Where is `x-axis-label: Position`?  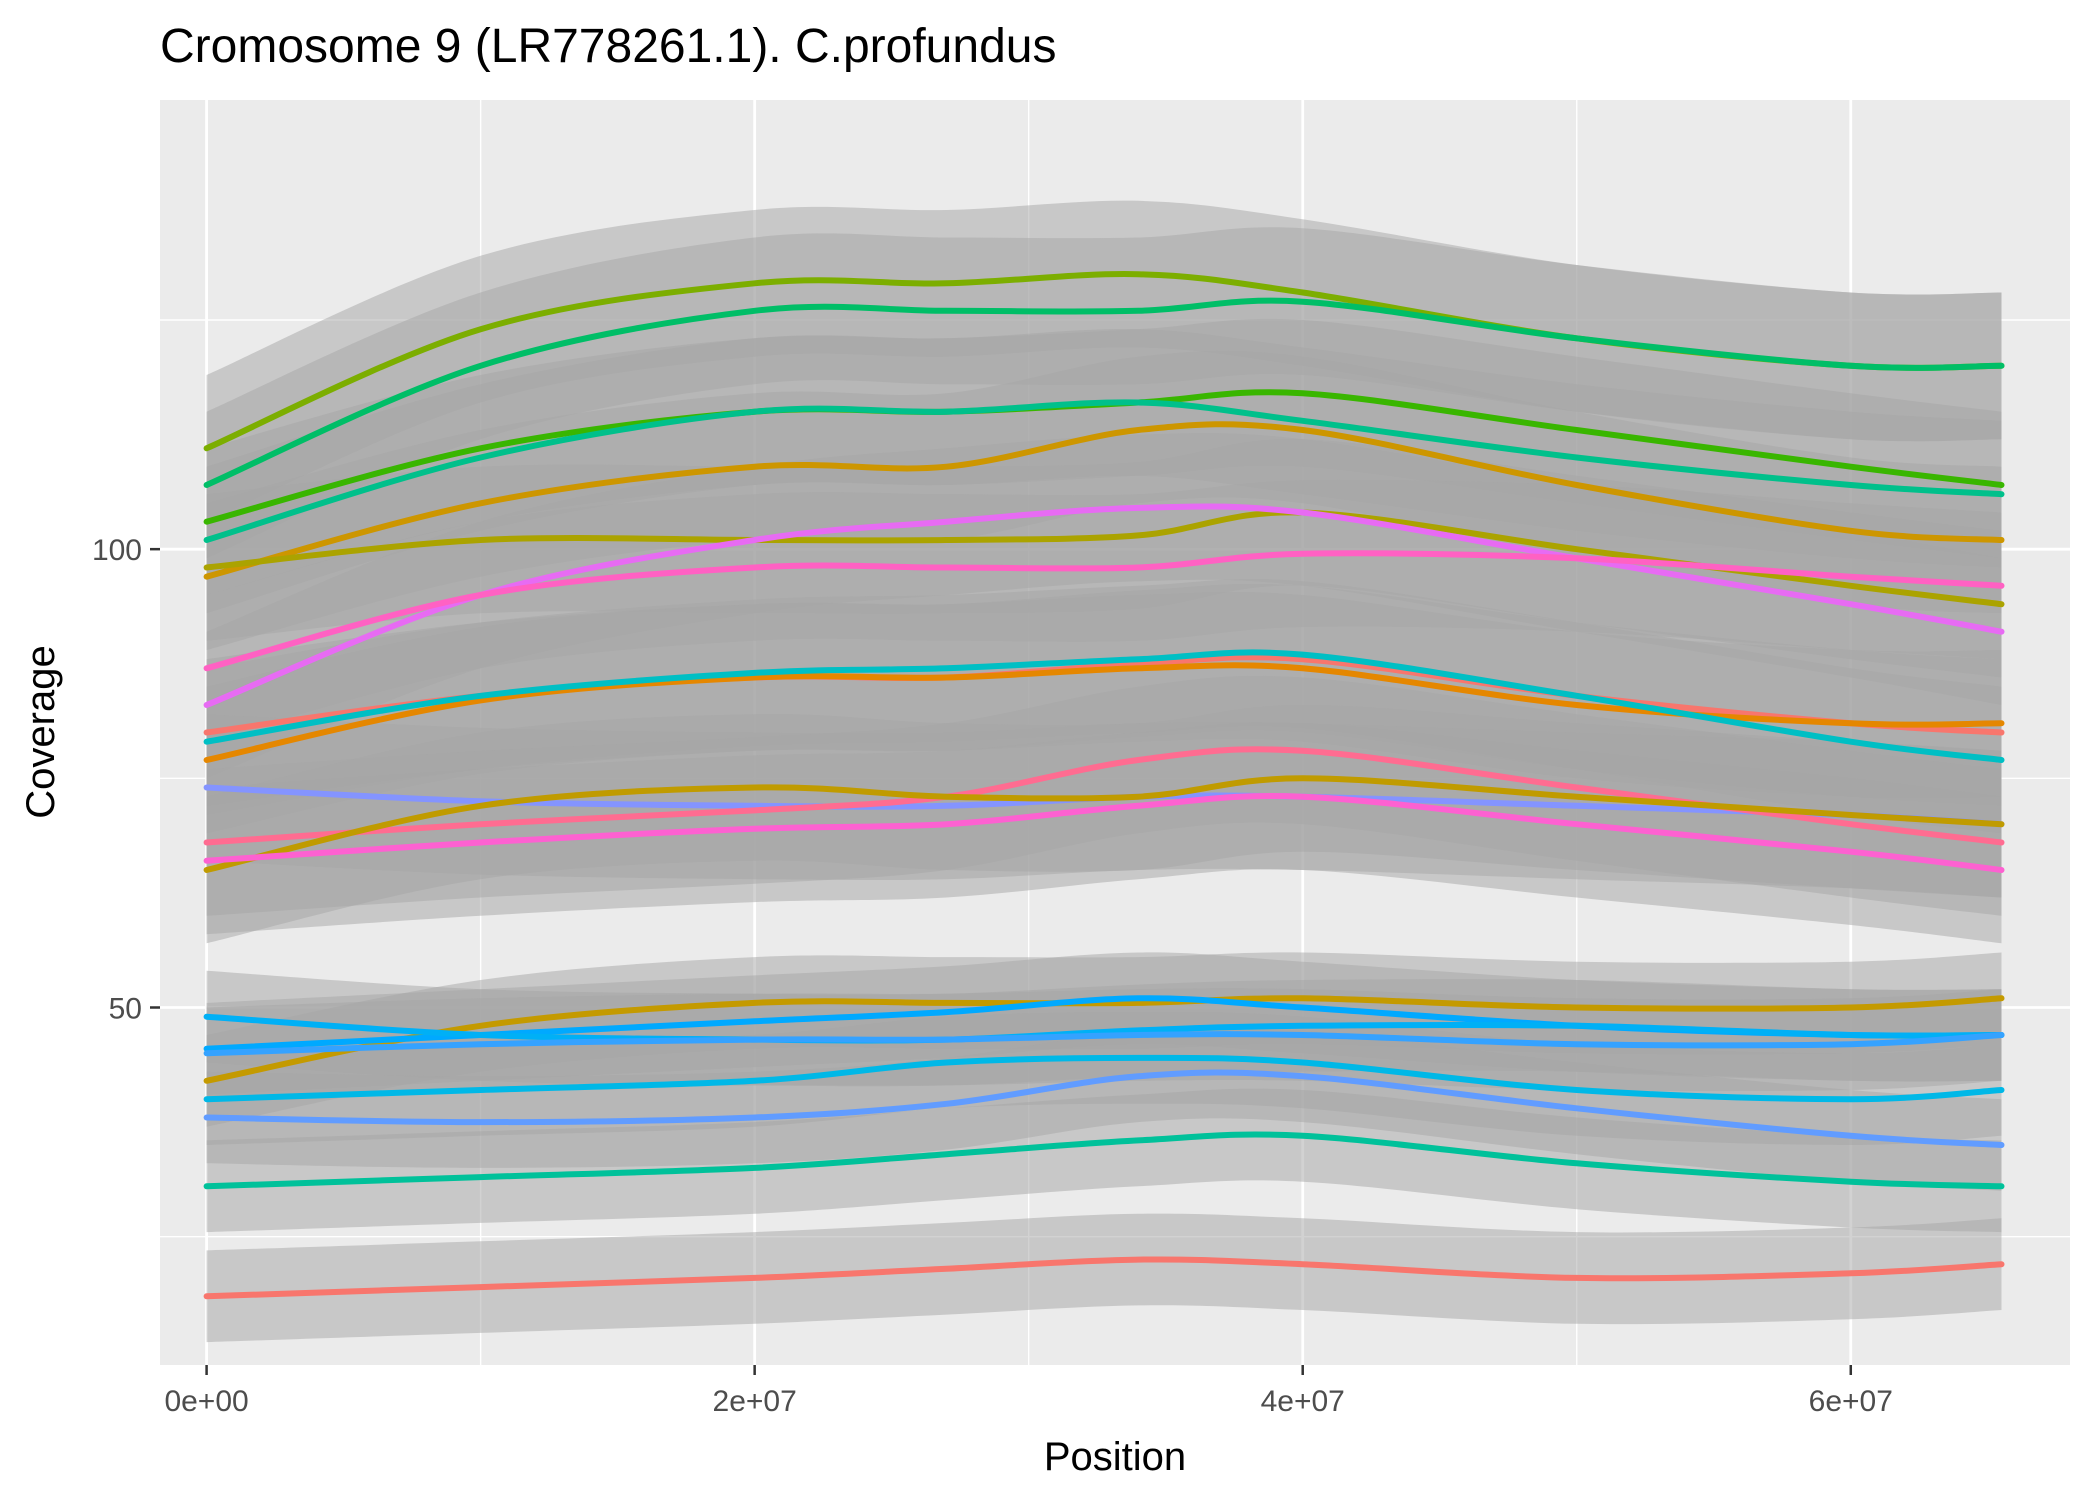
x-axis-label: Position is located at coordinates (1115, 1457).